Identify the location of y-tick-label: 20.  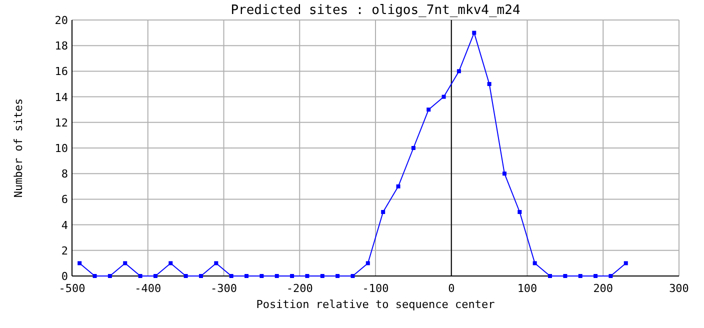
(61, 20).